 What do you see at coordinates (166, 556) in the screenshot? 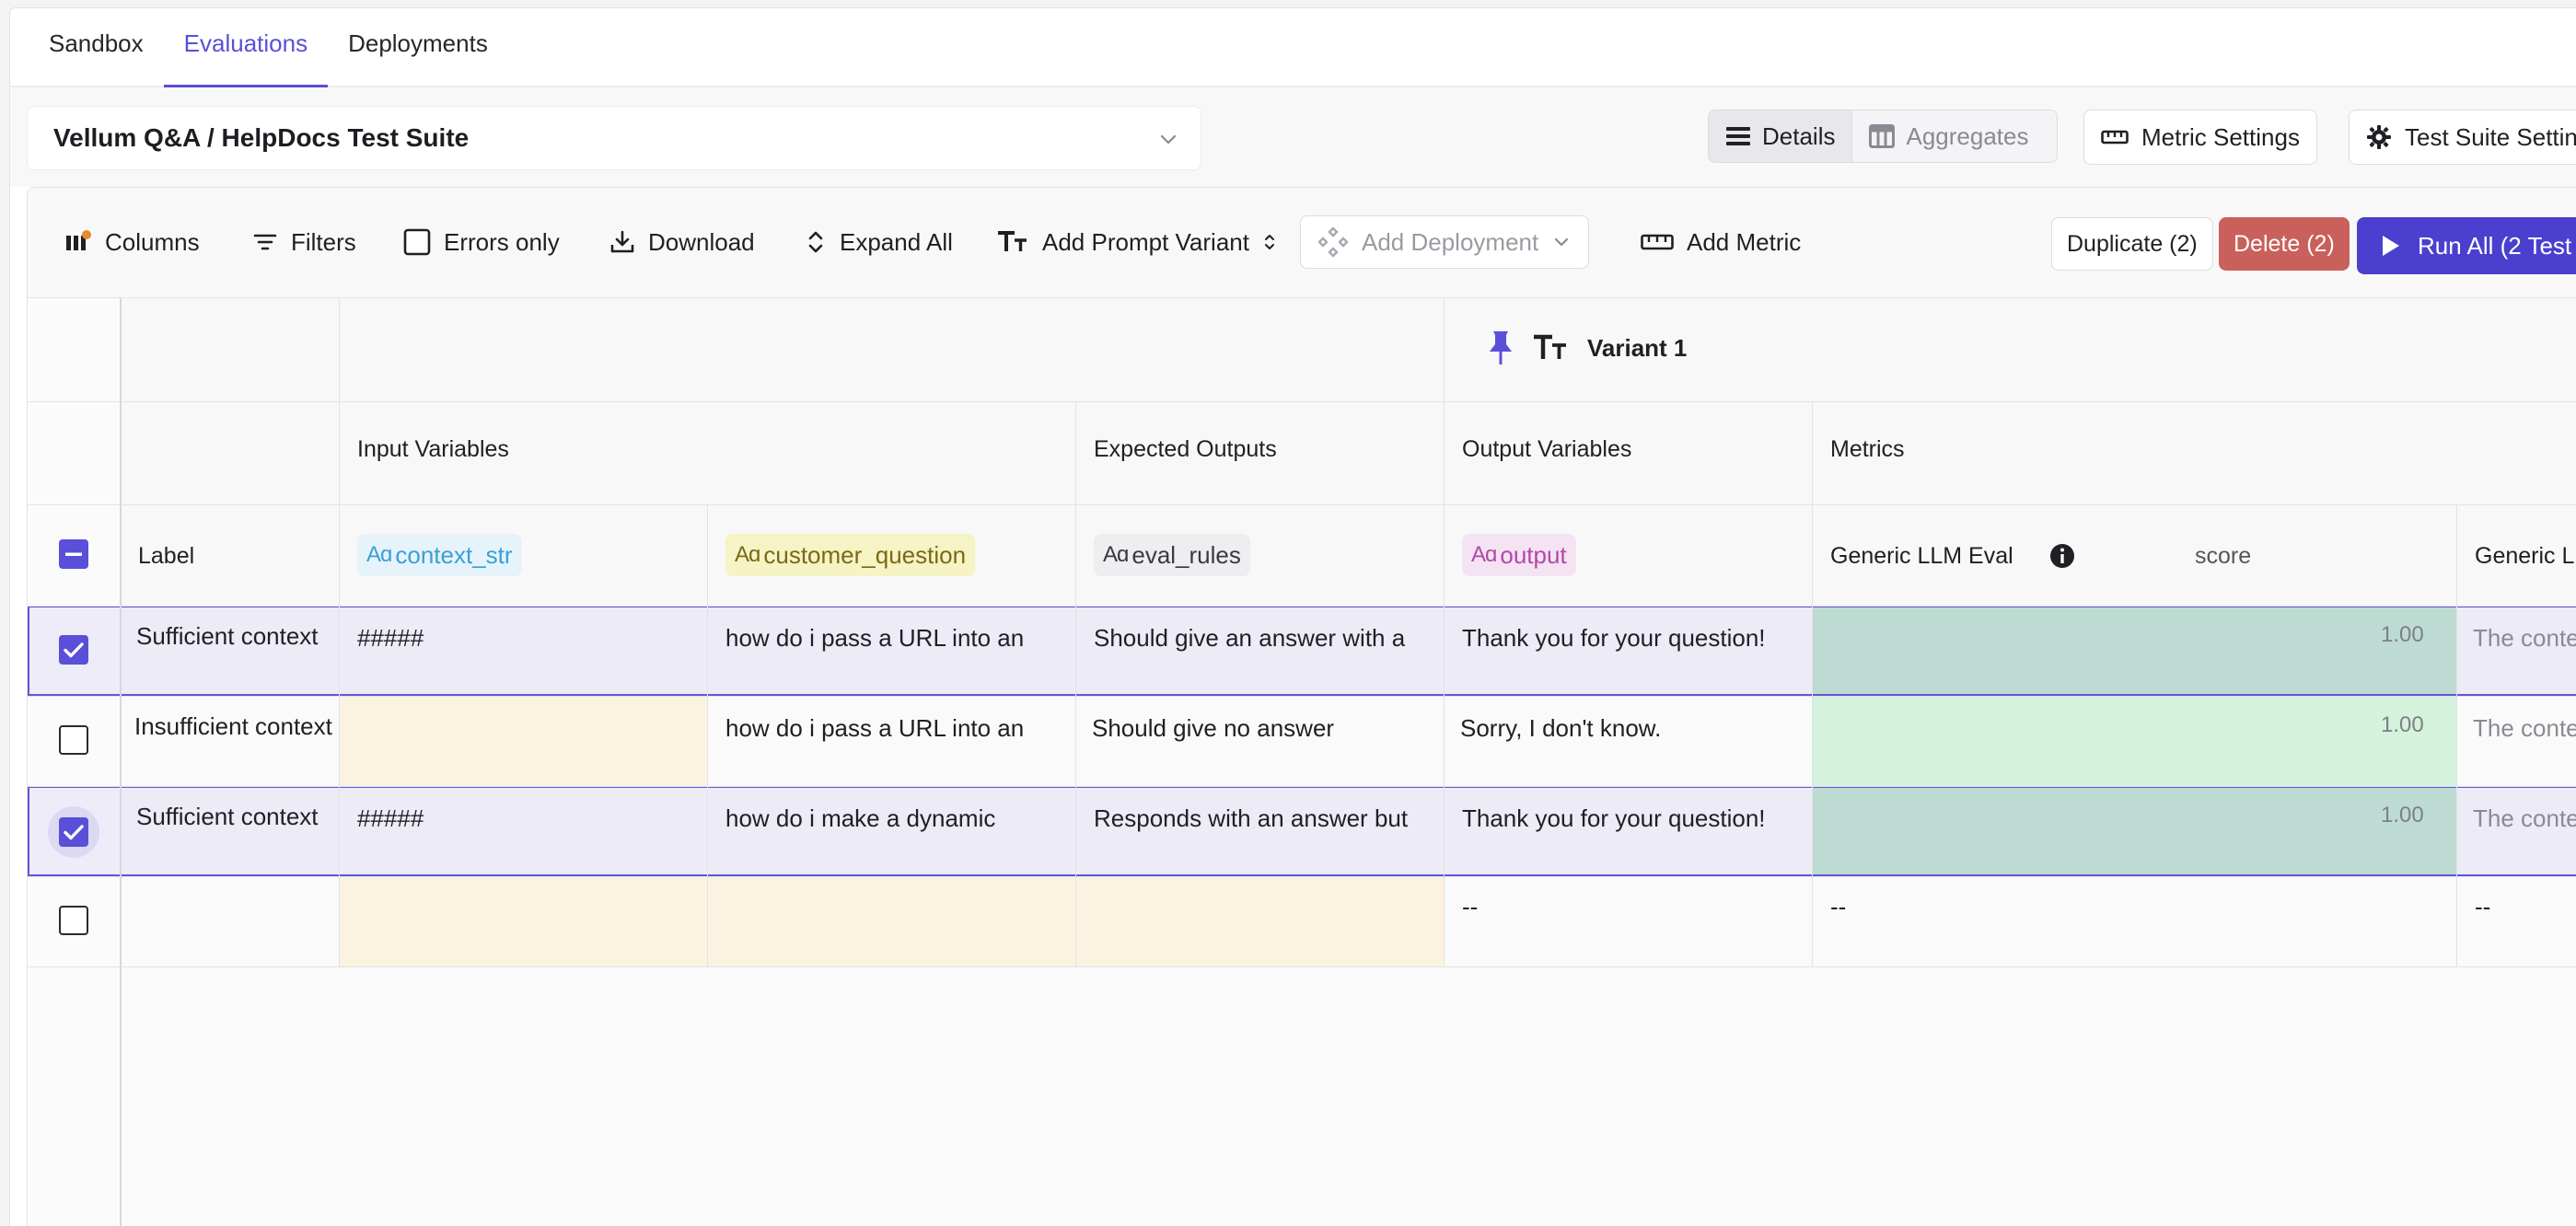
I see `label-column-header: Label` at bounding box center [166, 556].